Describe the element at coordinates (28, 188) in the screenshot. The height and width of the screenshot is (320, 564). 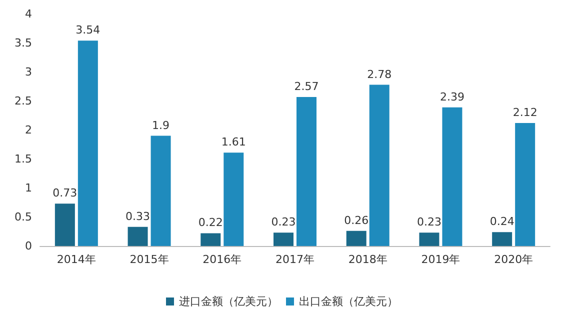
I see `y-tick-label: 1` at that location.